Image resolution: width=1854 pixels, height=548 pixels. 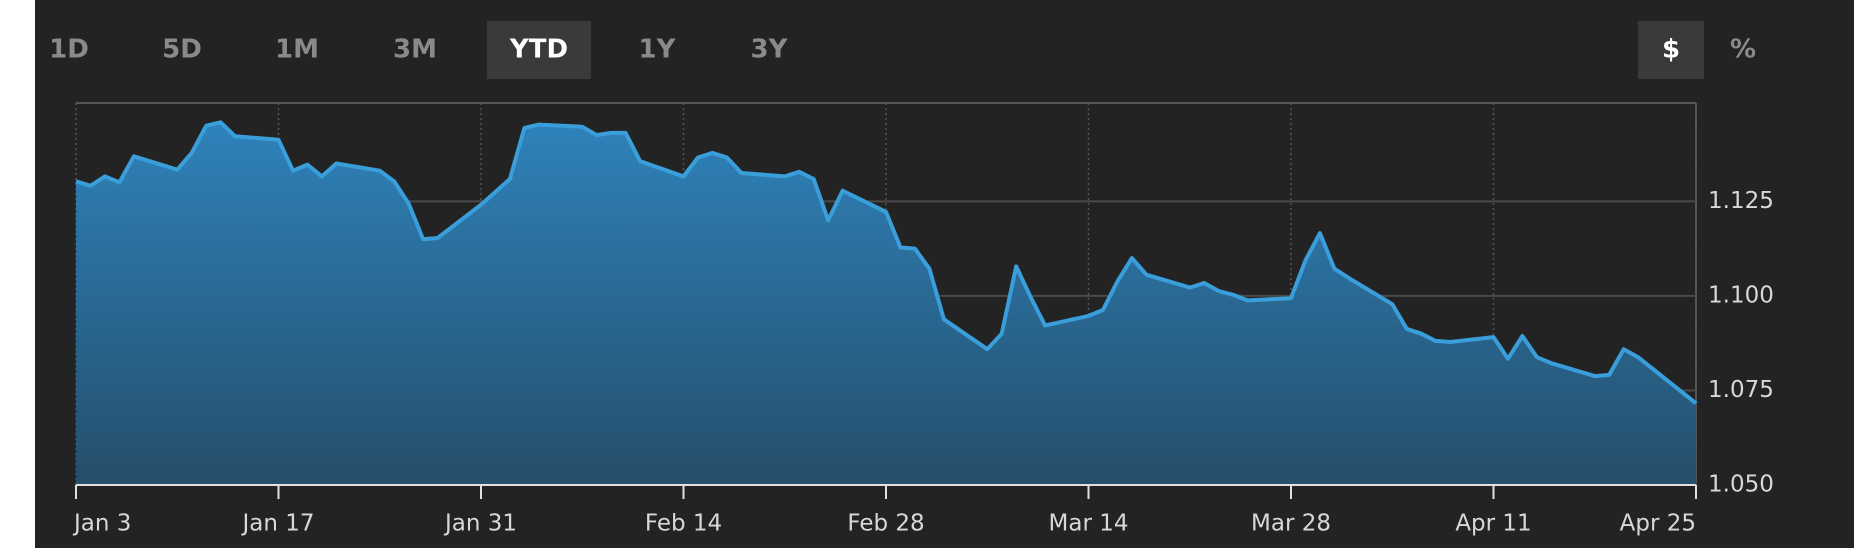 I want to click on unit-button: $, so click(x=1671, y=50).